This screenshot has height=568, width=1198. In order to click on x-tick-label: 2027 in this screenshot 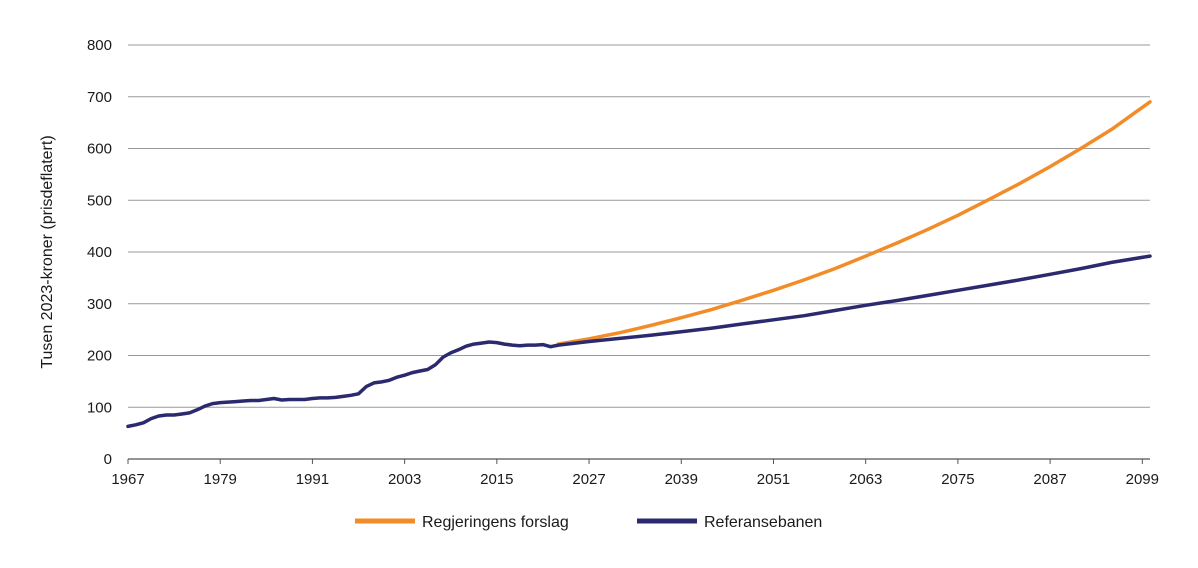, I will do `click(588, 479)`.